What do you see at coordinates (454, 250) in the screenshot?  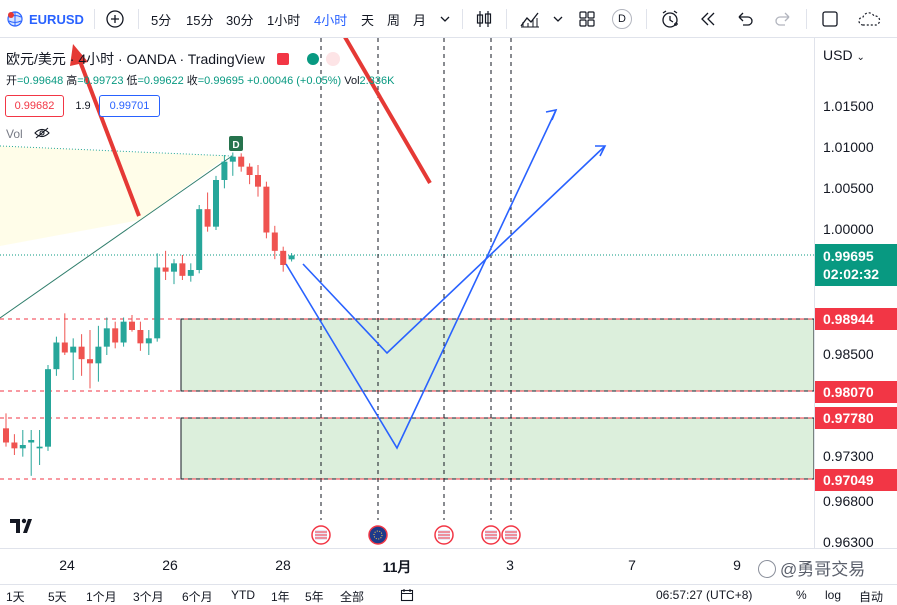 I see `projection-path-shallow` at bounding box center [454, 250].